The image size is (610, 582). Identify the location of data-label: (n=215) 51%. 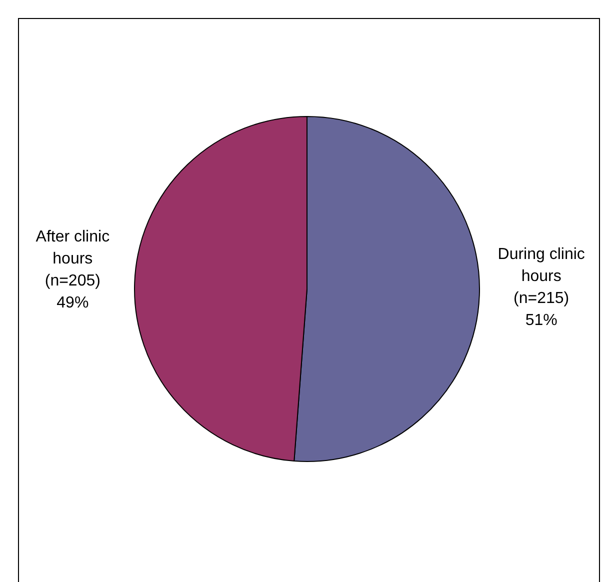
(542, 310).